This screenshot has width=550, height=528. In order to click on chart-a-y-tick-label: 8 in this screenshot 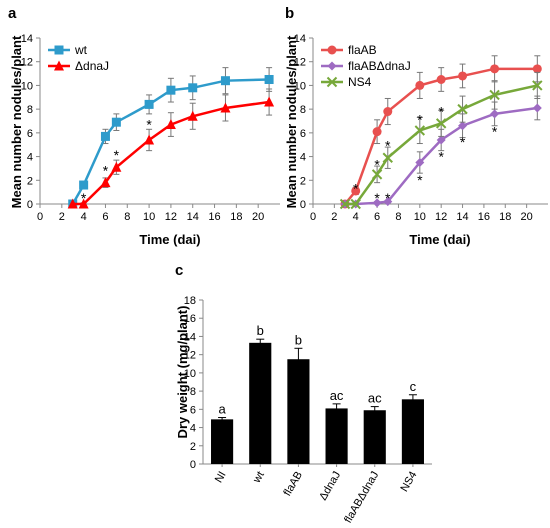, I will do `click(30, 110)`.